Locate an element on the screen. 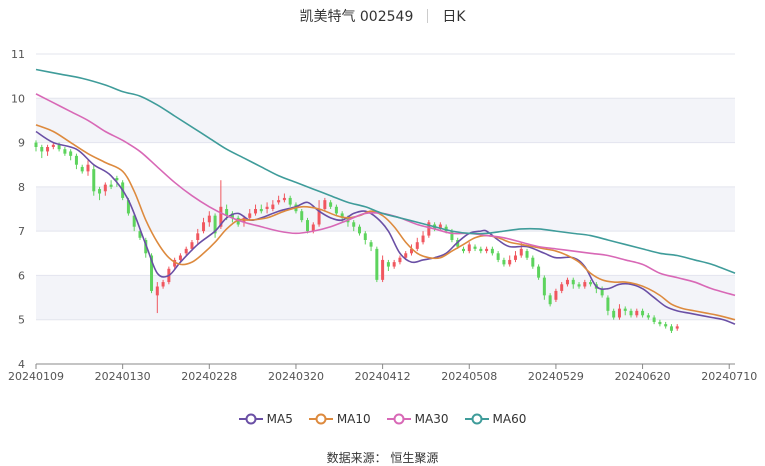  y-axis: 4 5 6 7 8 9 10 11 is located at coordinates (18, 209).